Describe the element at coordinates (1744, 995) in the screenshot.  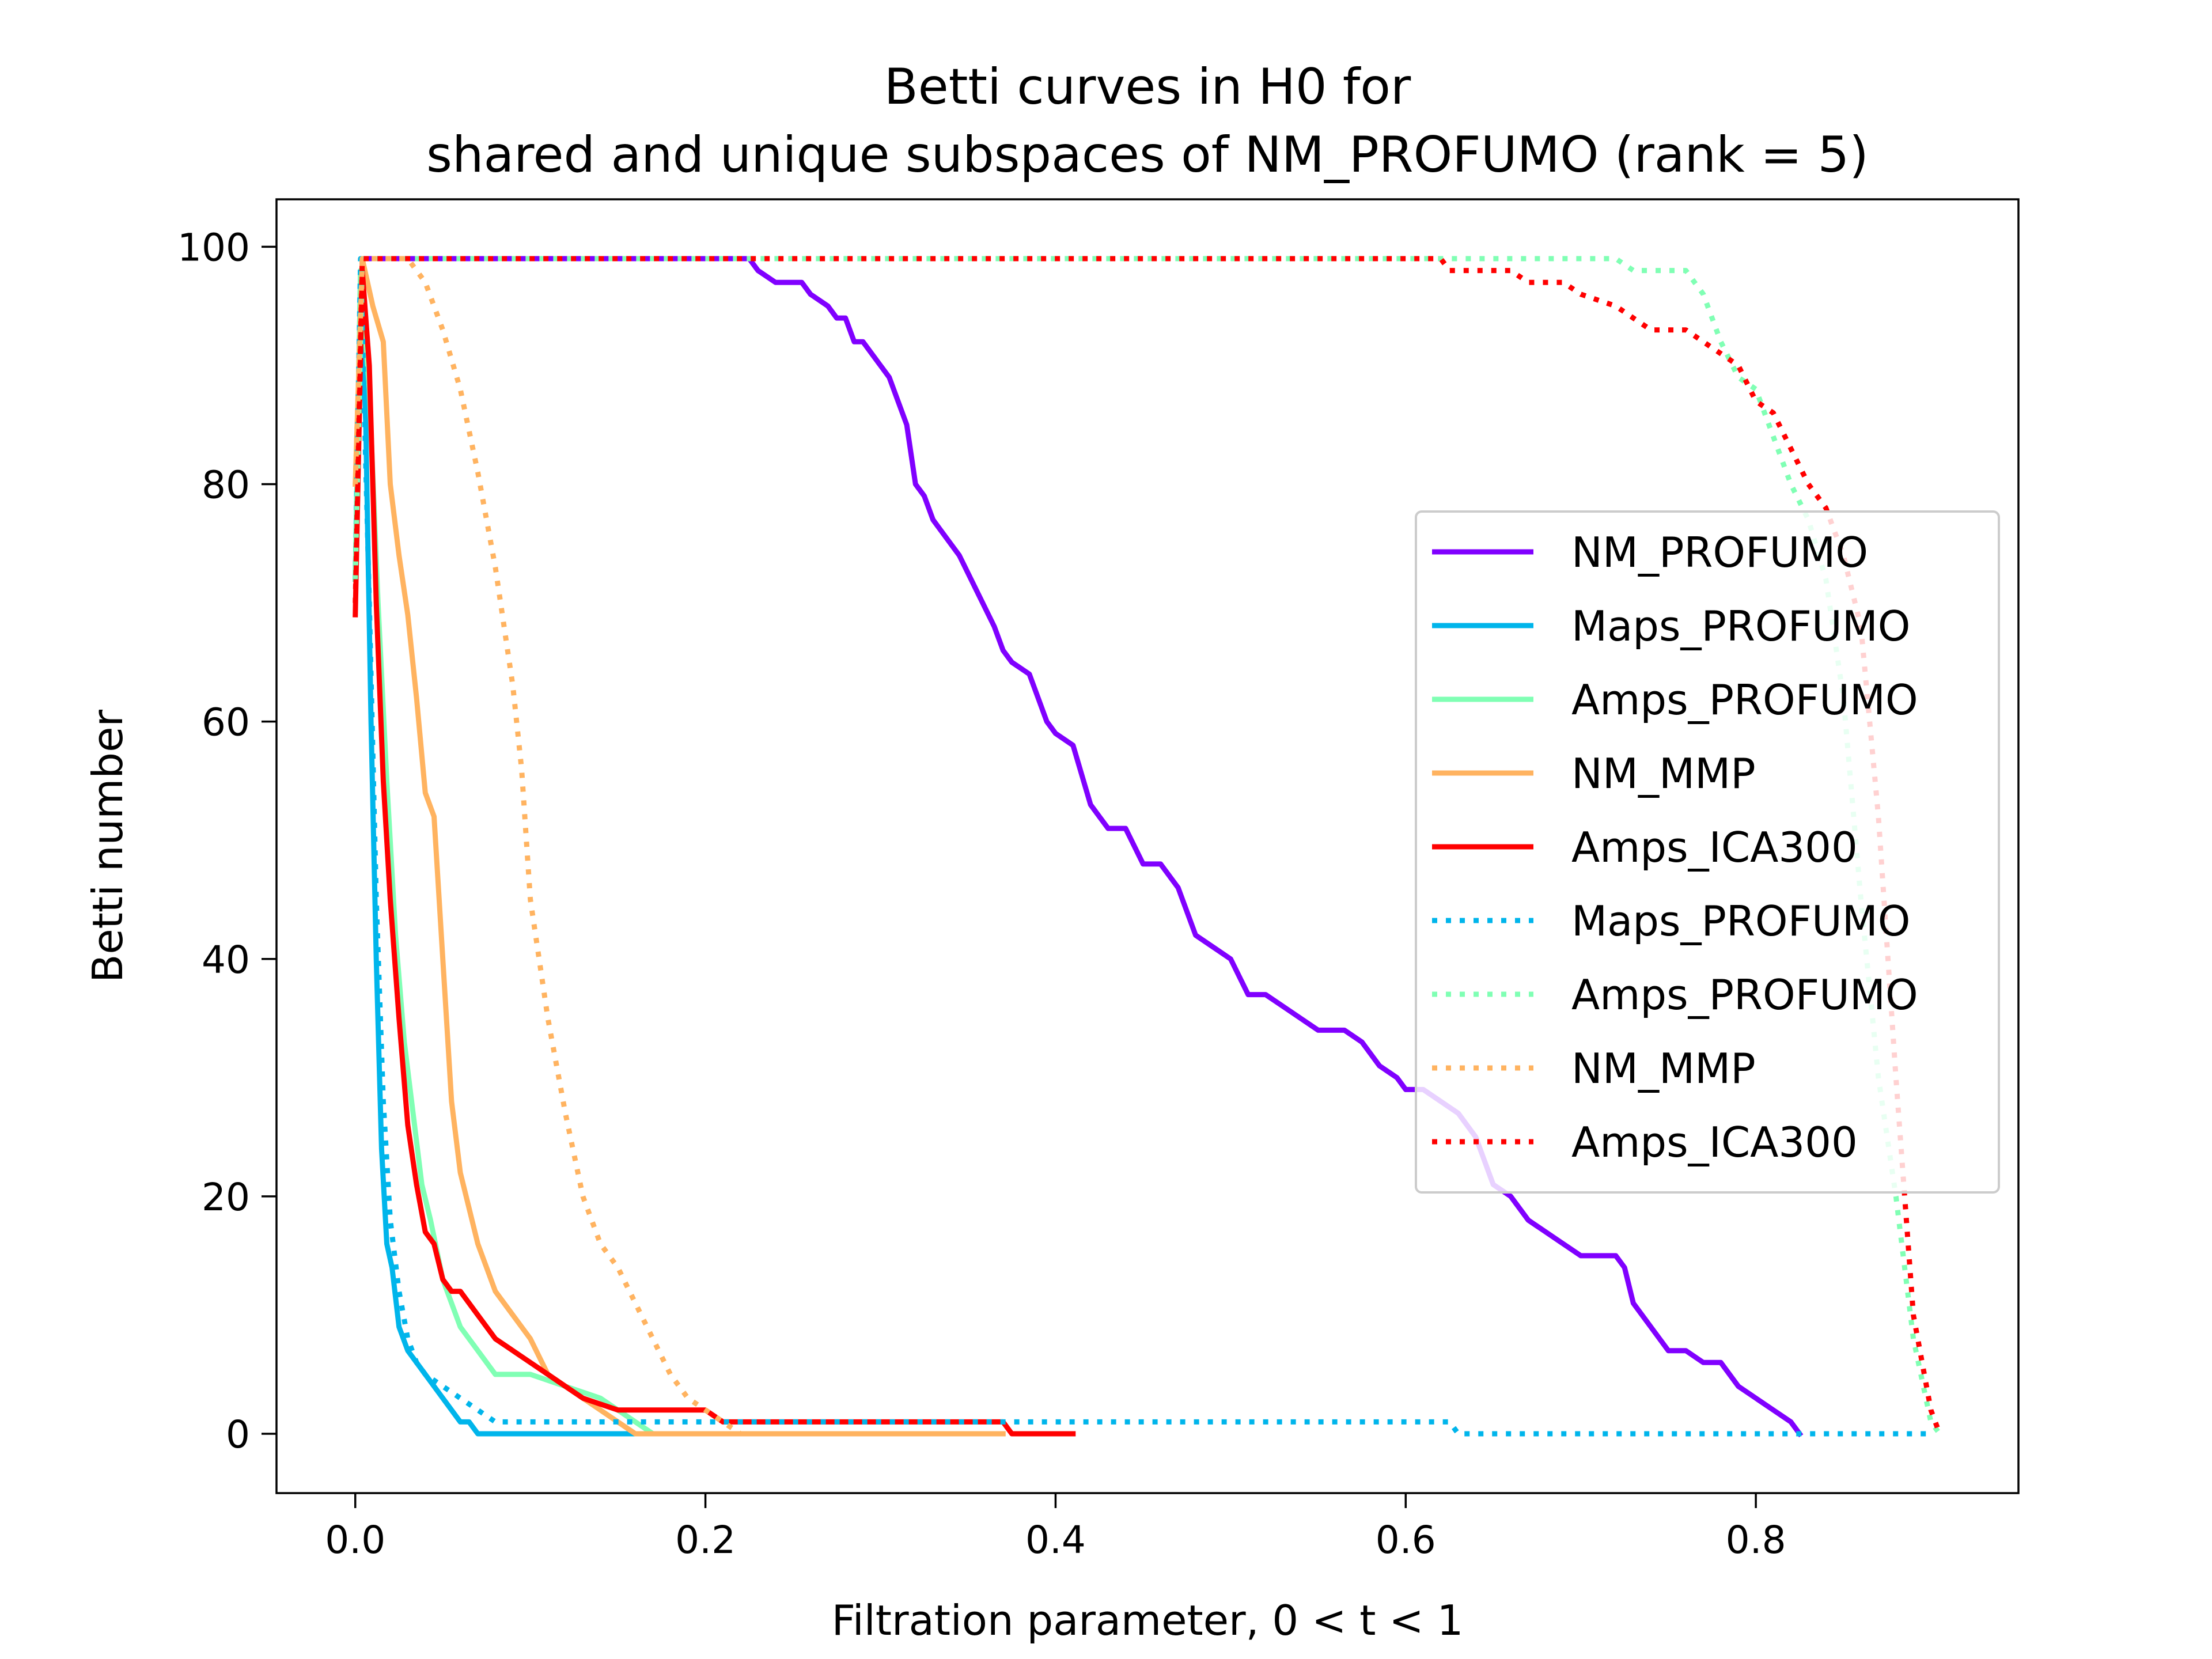
I see `legend-label-amps-profumo-dotted: Amps_PROFUMO` at that location.